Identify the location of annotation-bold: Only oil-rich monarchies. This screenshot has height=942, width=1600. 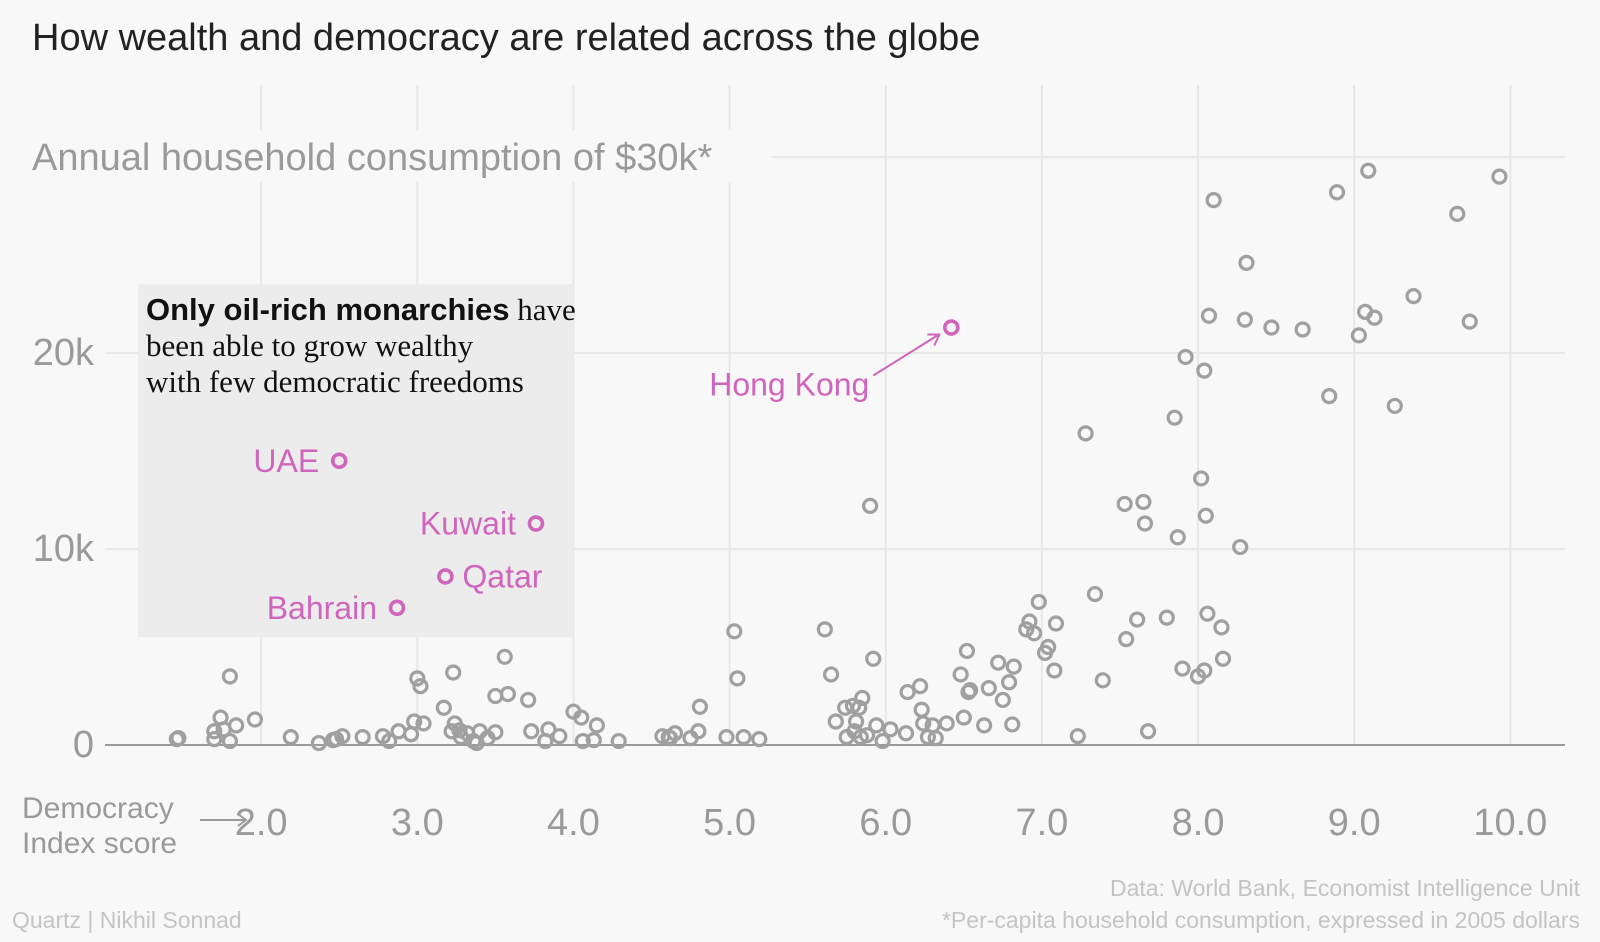
(327, 309).